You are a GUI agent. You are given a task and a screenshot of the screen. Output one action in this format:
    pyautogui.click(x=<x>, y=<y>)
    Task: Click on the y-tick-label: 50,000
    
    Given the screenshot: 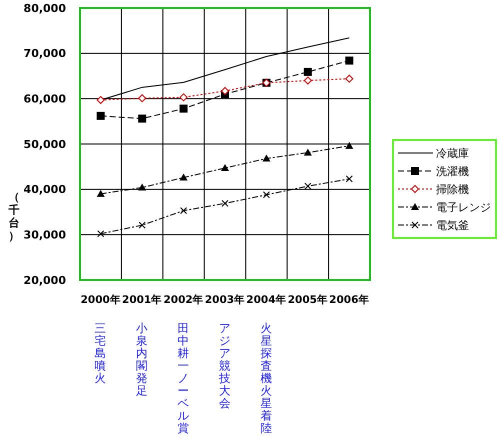 What is the action you would take?
    pyautogui.click(x=45, y=144)
    